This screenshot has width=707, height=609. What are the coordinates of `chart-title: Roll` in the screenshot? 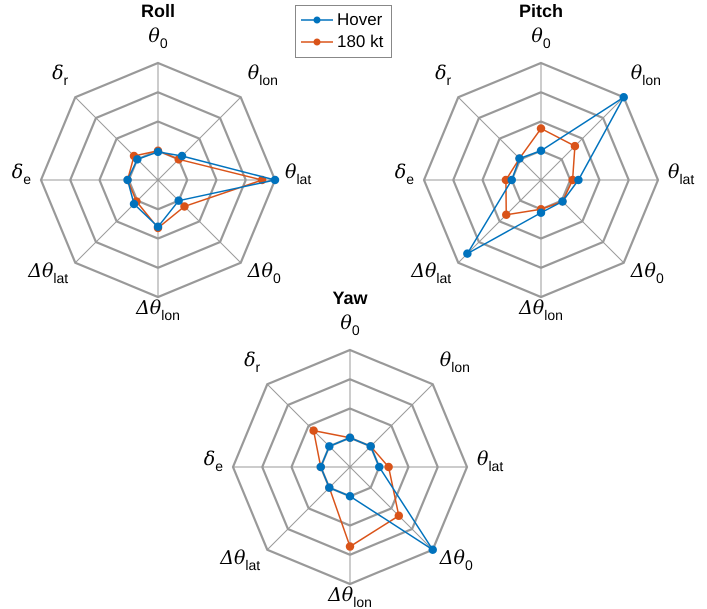 It's located at (158, 10).